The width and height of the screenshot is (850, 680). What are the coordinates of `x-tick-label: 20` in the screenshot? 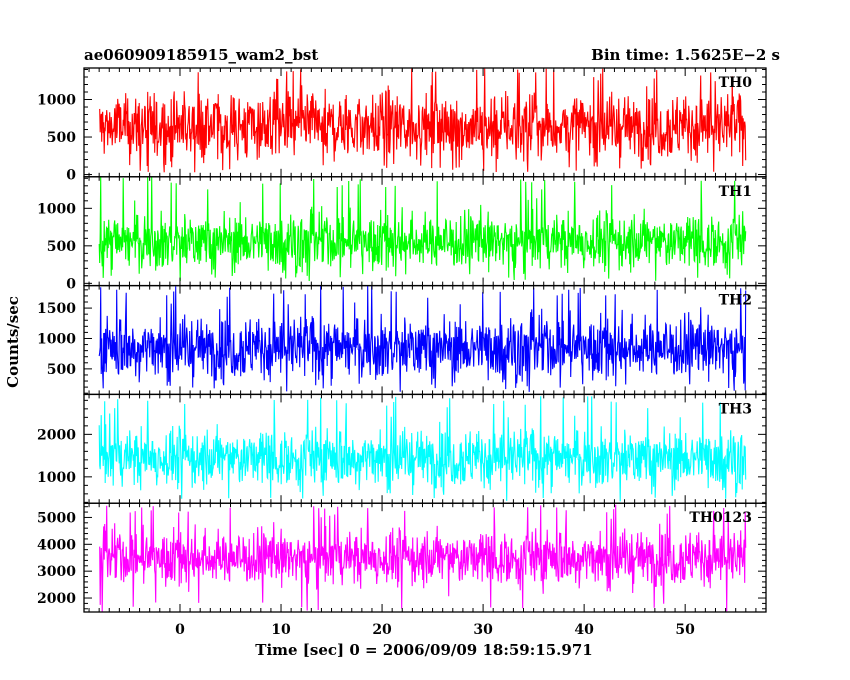 It's located at (382, 630).